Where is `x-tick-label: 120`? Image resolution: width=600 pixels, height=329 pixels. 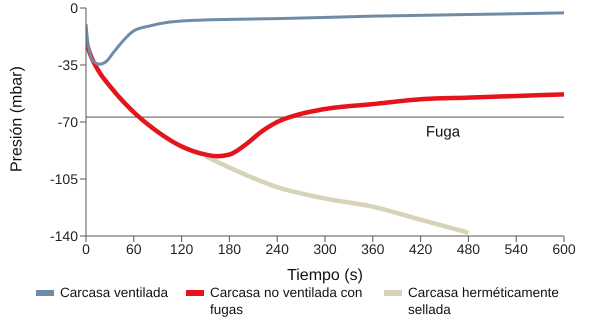 x-tick-label: 120 is located at coordinates (182, 248).